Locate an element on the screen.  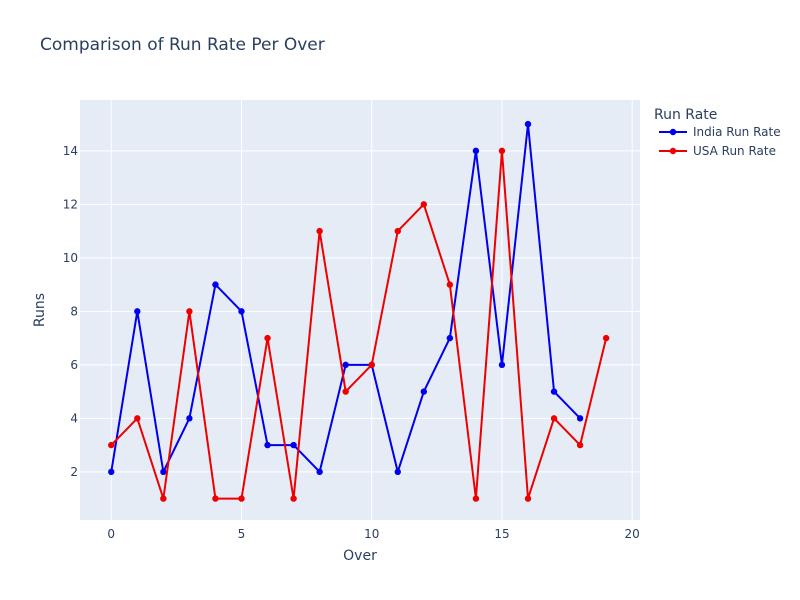
y-tick-label: 8 is located at coordinates (74, 311).